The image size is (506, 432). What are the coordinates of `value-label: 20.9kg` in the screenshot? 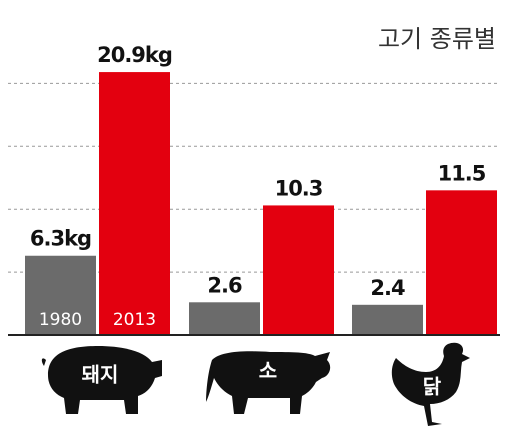 It's located at (134, 55).